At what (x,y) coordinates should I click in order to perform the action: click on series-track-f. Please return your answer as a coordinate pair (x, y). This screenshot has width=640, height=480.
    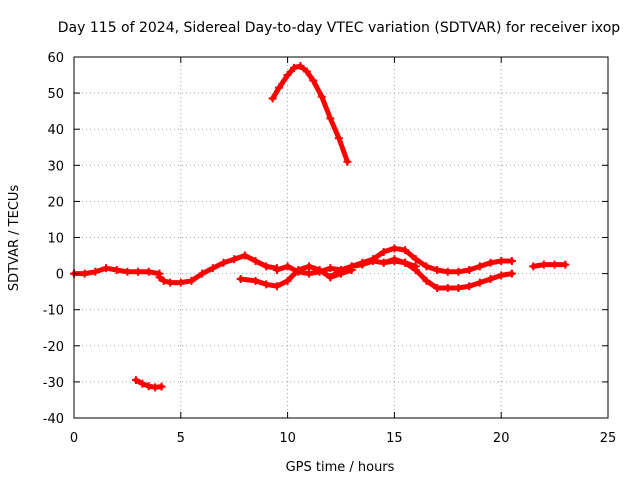
    Looking at the image, I should click on (447, 274).